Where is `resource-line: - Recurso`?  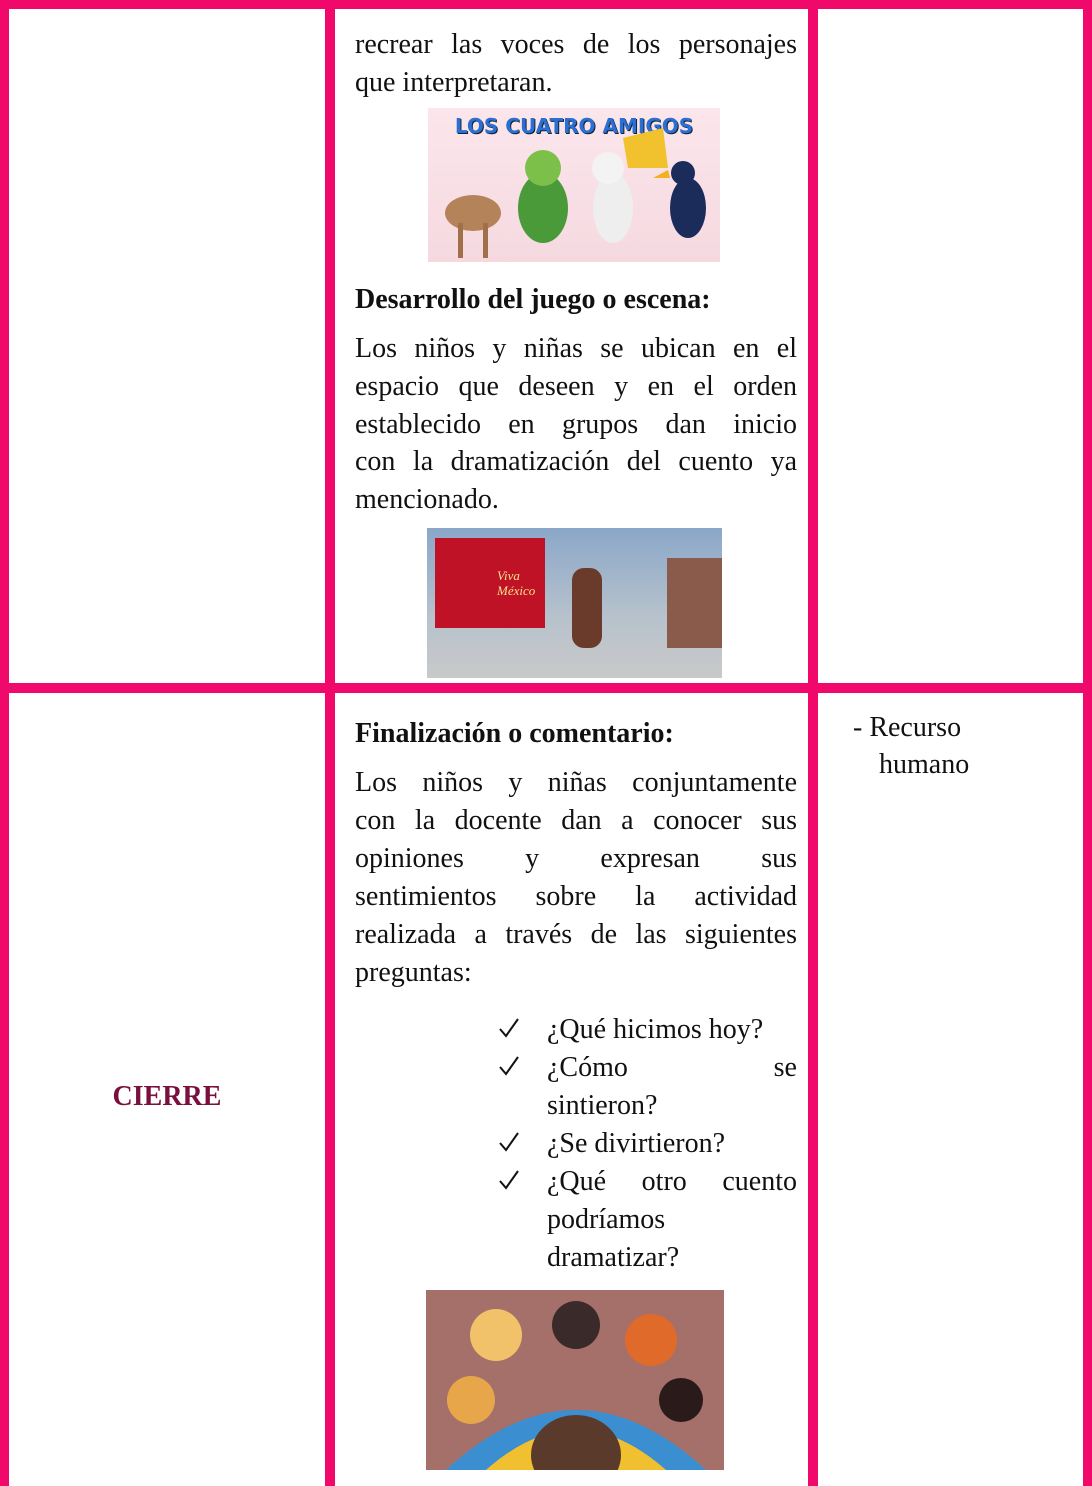 resource-line: - Recurso is located at coordinates (907, 727).